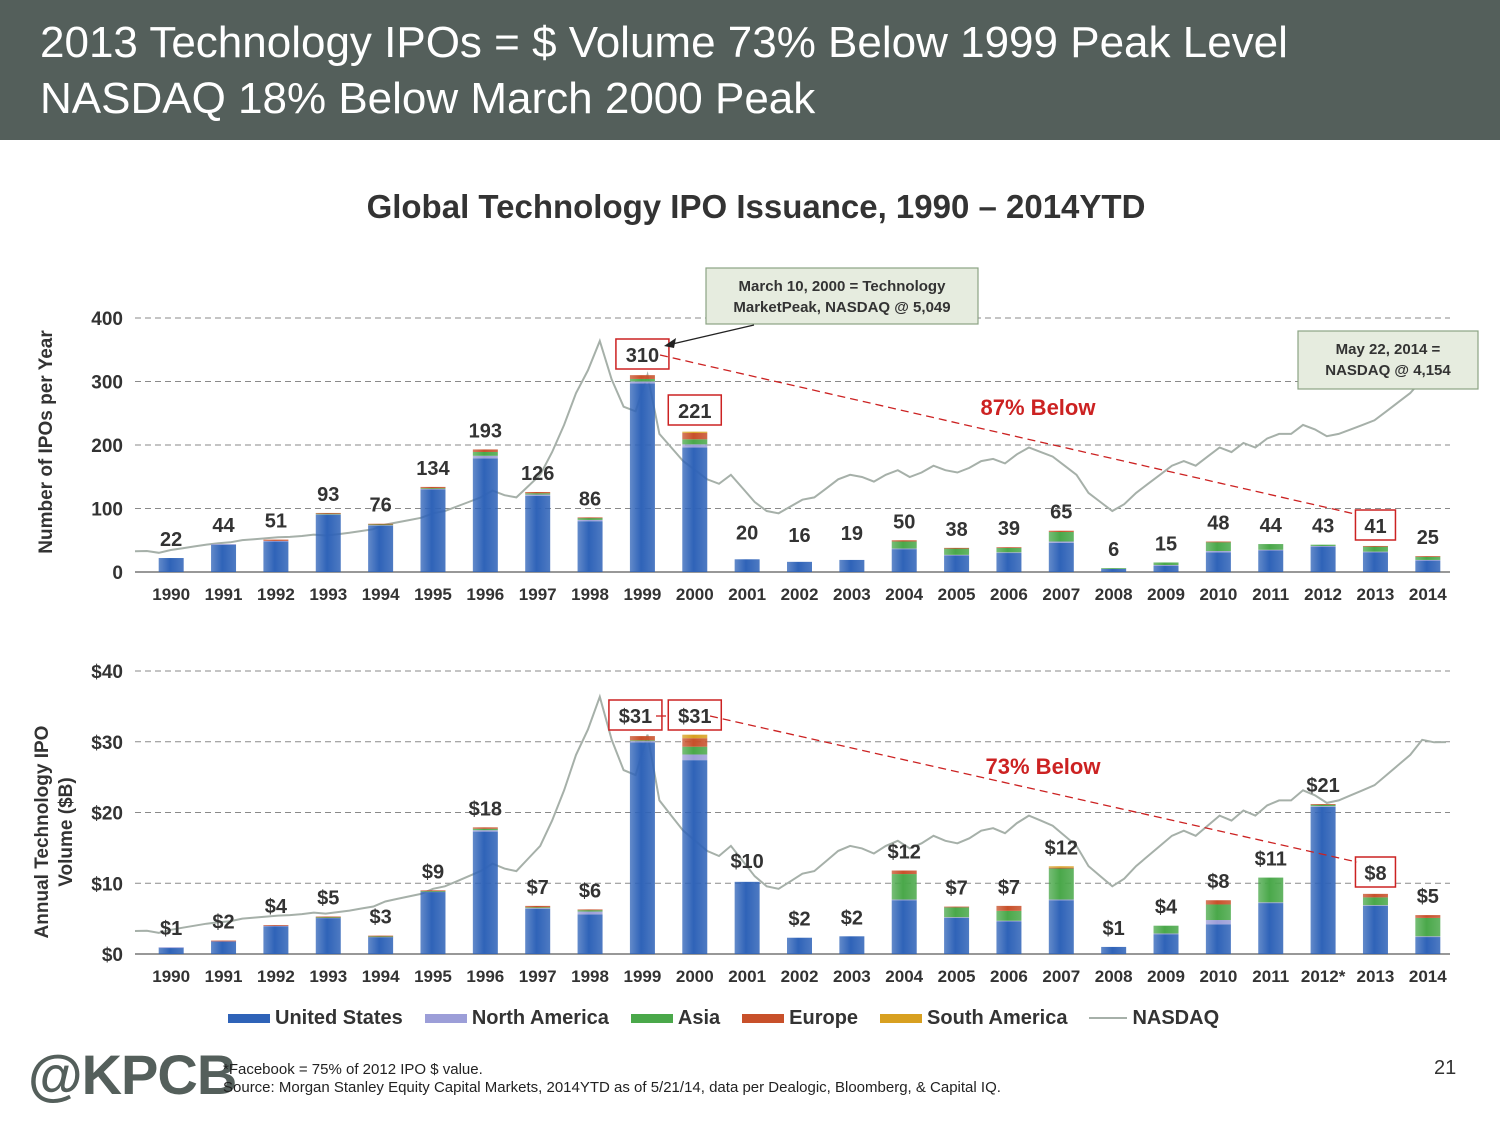  Describe the element at coordinates (957, 548) in the screenshot. I see `bar-europe-2005` at that location.